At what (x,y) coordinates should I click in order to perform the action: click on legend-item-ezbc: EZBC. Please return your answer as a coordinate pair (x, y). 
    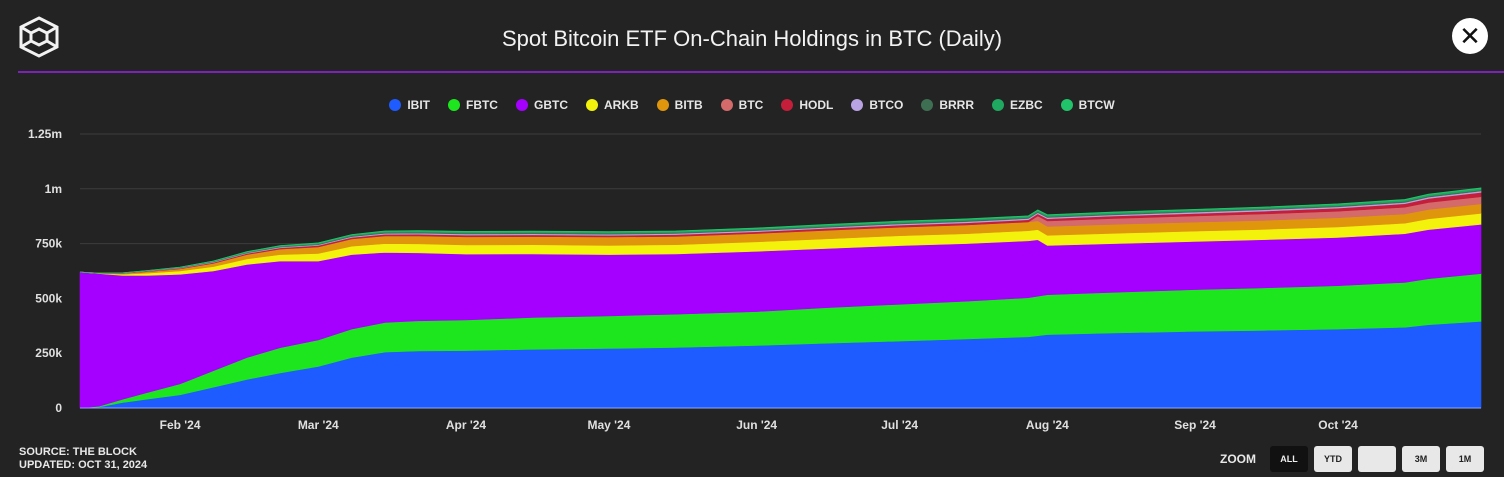
    Looking at the image, I should click on (1017, 105).